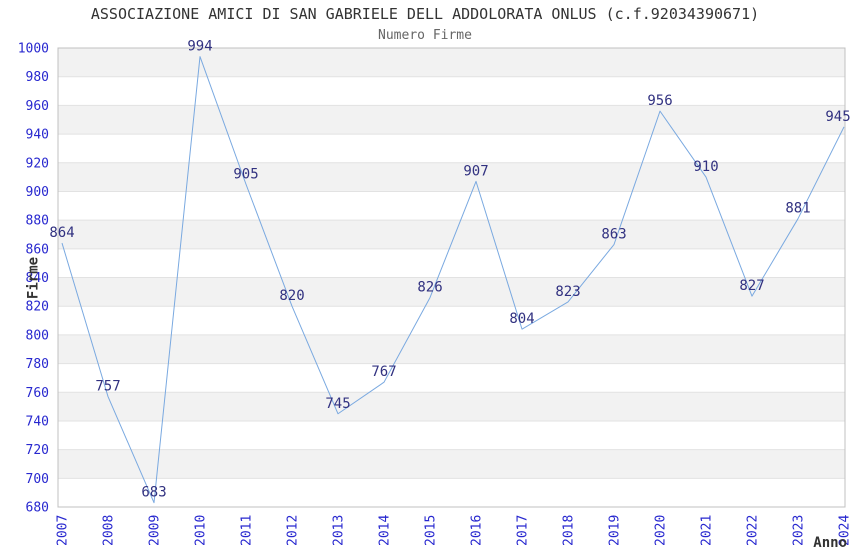  Describe the element at coordinates (567, 292) in the screenshot. I see `data-point-label: 823` at that location.